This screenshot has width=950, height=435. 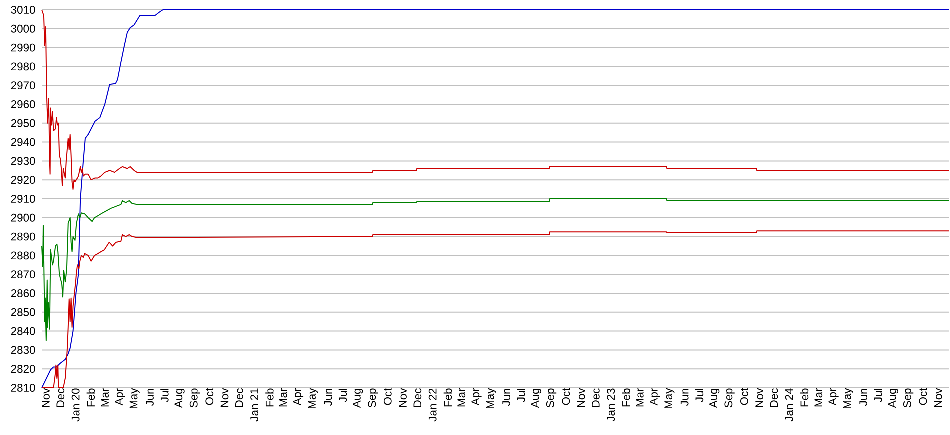 What do you see at coordinates (76, 405) in the screenshot?
I see `x-tick-label: Jan 20` at bounding box center [76, 405].